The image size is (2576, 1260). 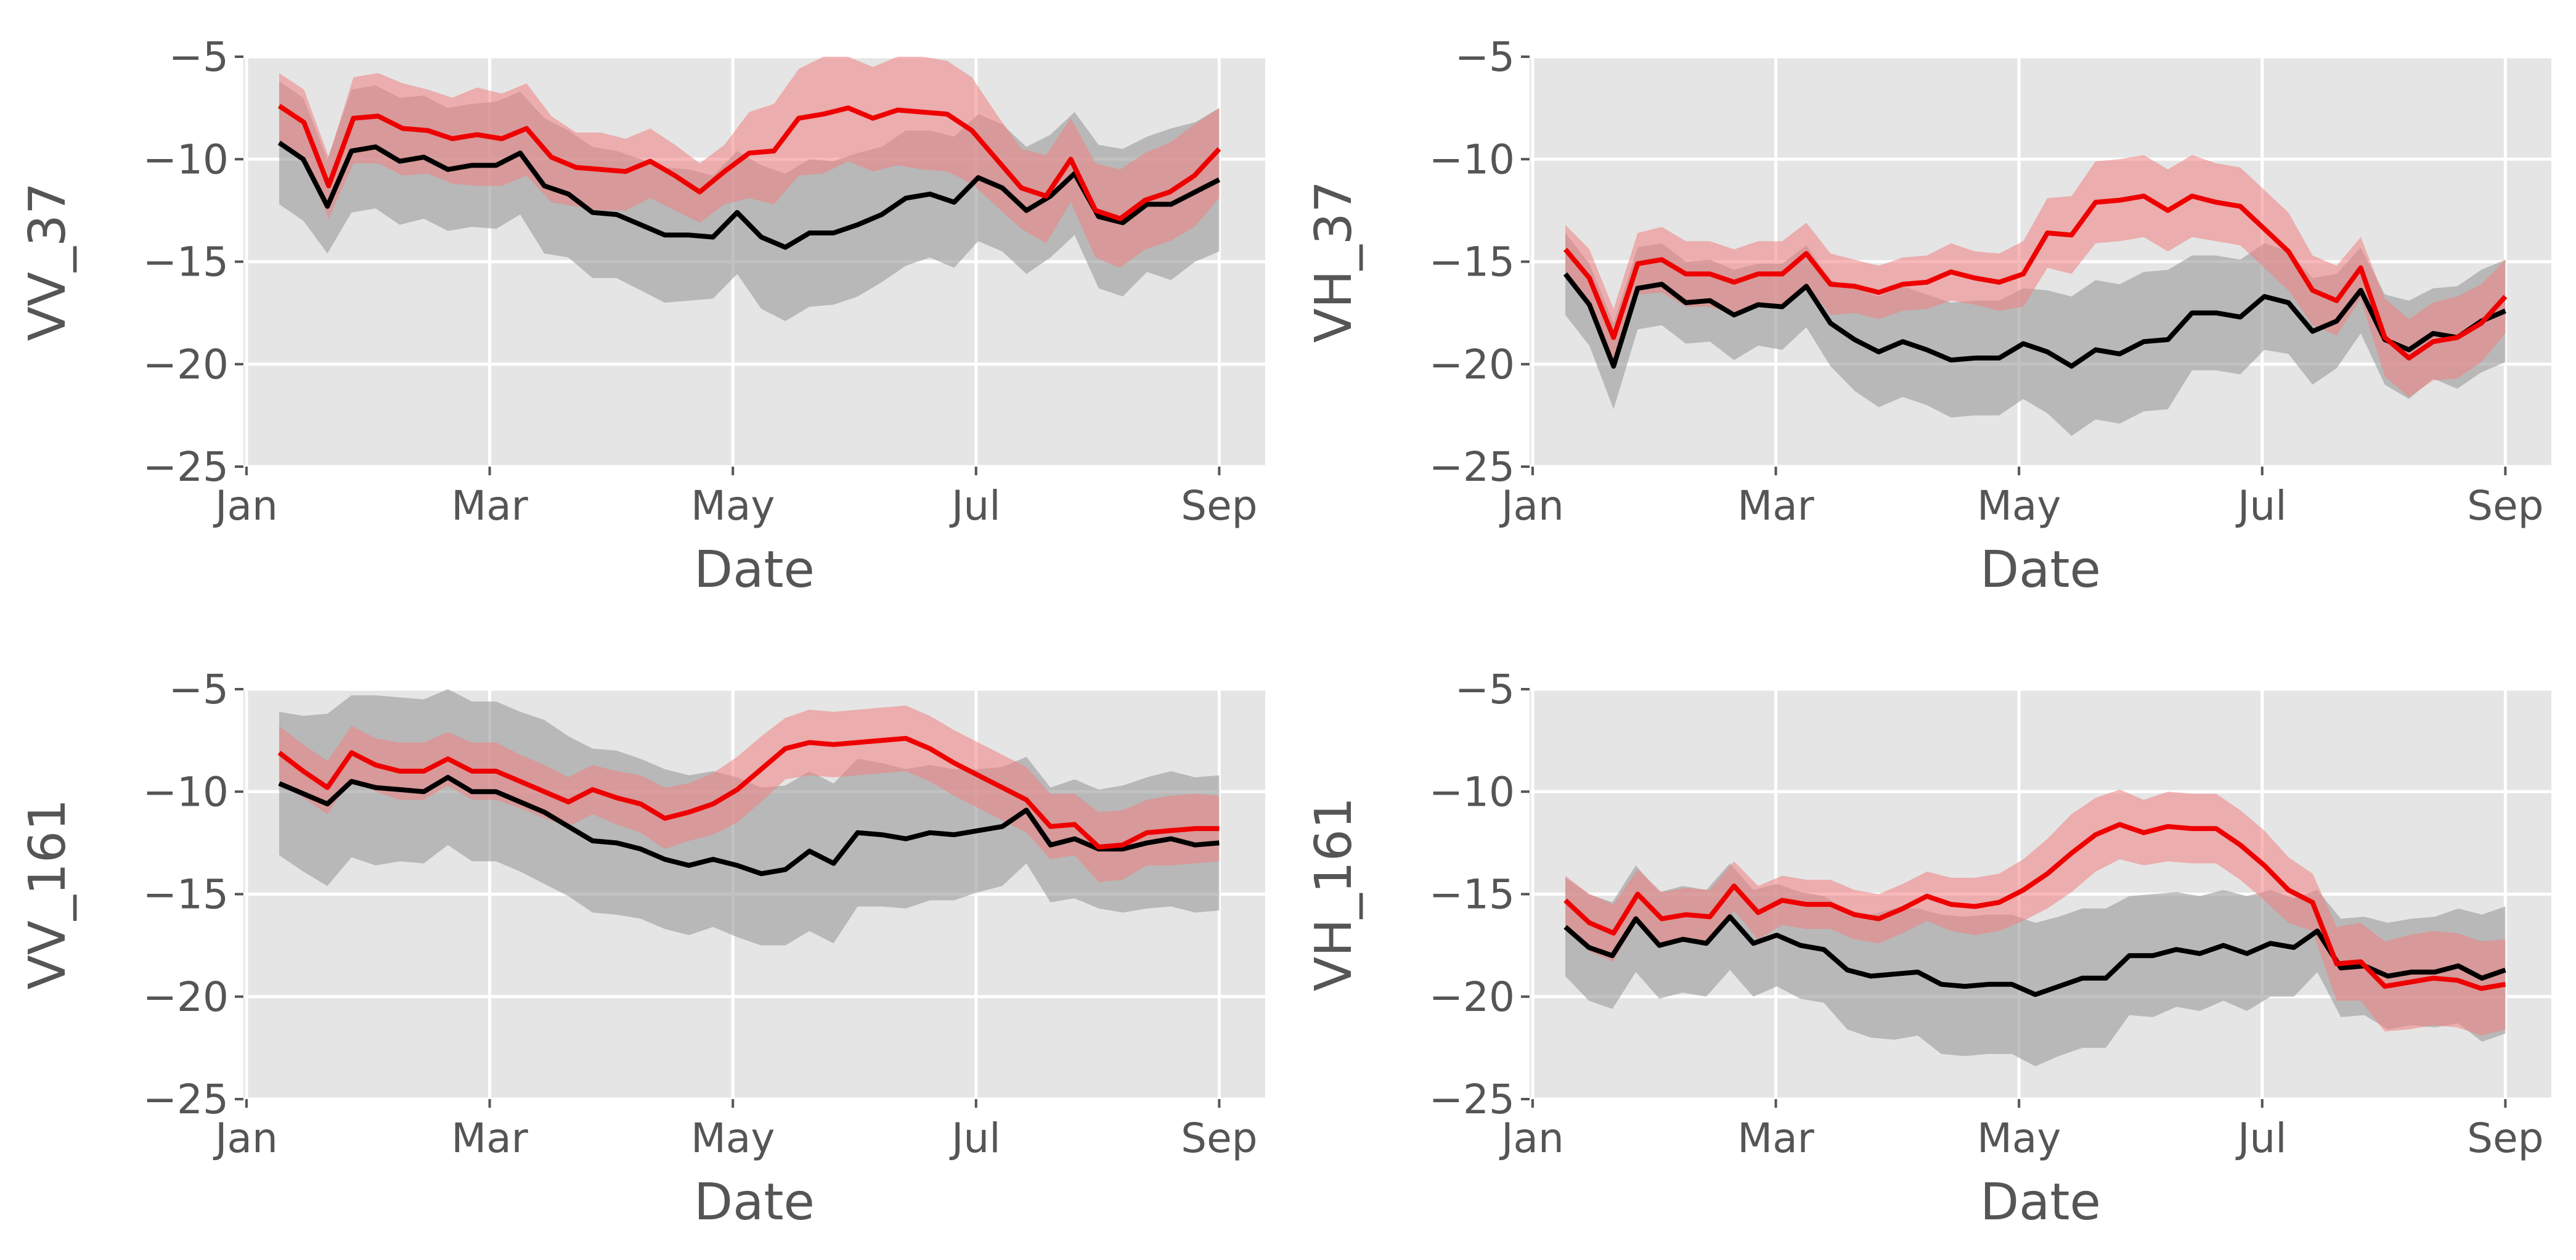 What do you see at coordinates (2505, 506) in the screenshot?
I see `panel-2-xtick-label-4: Sep` at bounding box center [2505, 506].